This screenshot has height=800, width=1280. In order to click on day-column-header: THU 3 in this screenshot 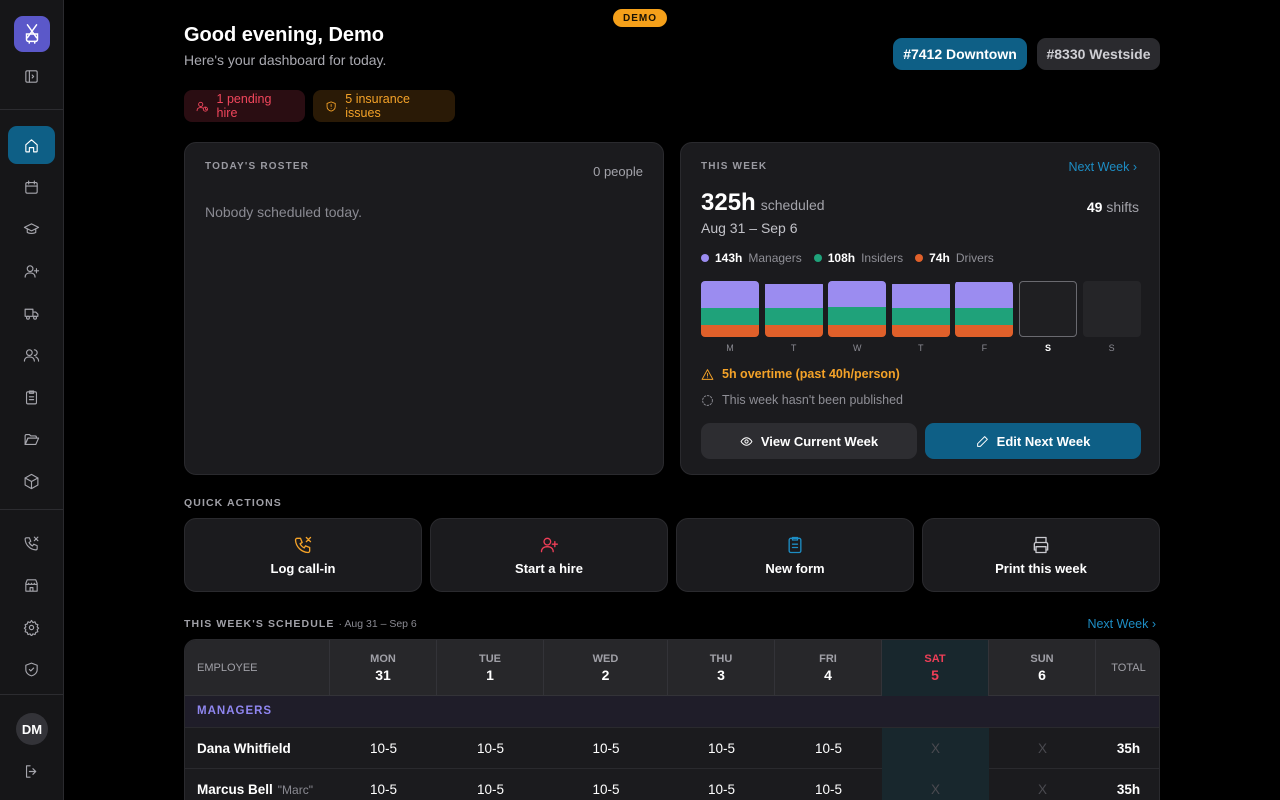, I will do `click(721, 668)`.